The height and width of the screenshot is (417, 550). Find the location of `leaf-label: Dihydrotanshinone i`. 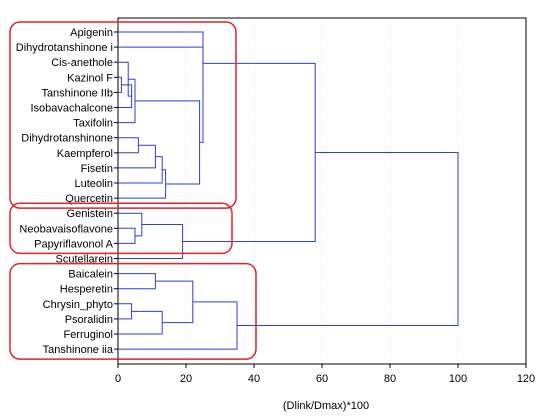

leaf-label: Dihydrotanshinone i is located at coordinates (64, 48).